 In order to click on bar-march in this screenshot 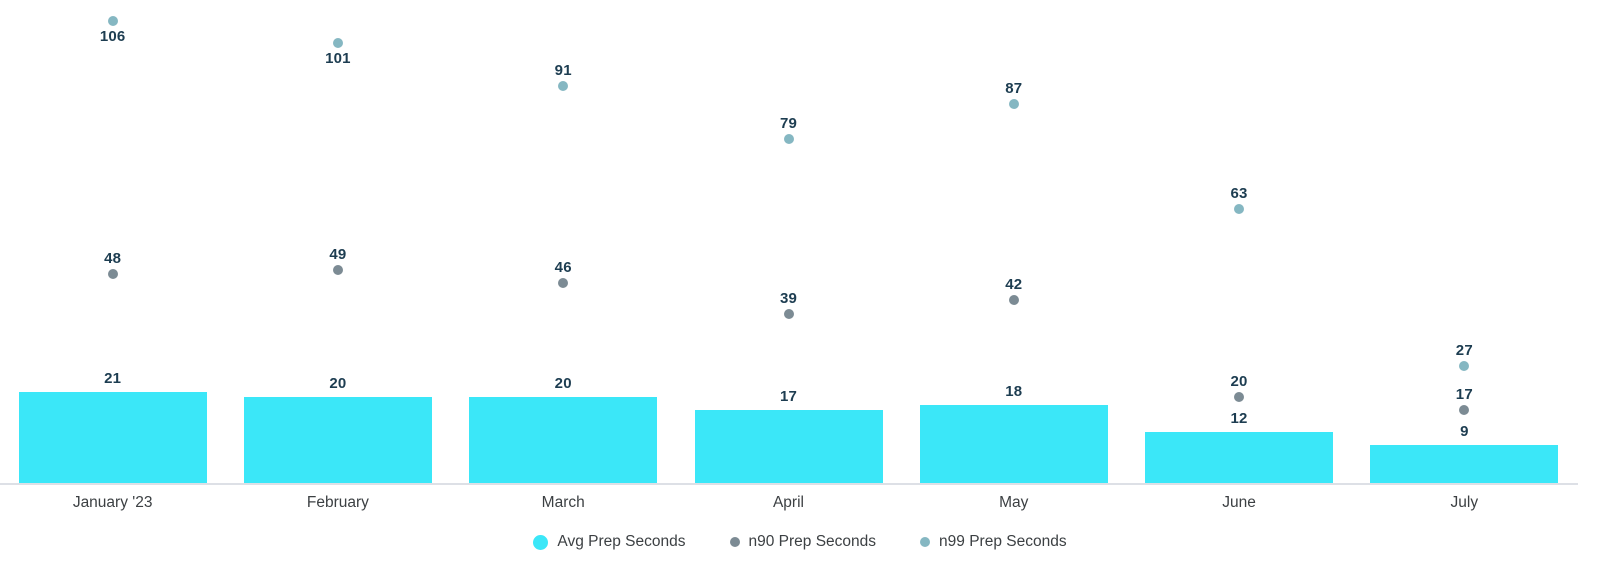, I will do `click(563, 439)`.